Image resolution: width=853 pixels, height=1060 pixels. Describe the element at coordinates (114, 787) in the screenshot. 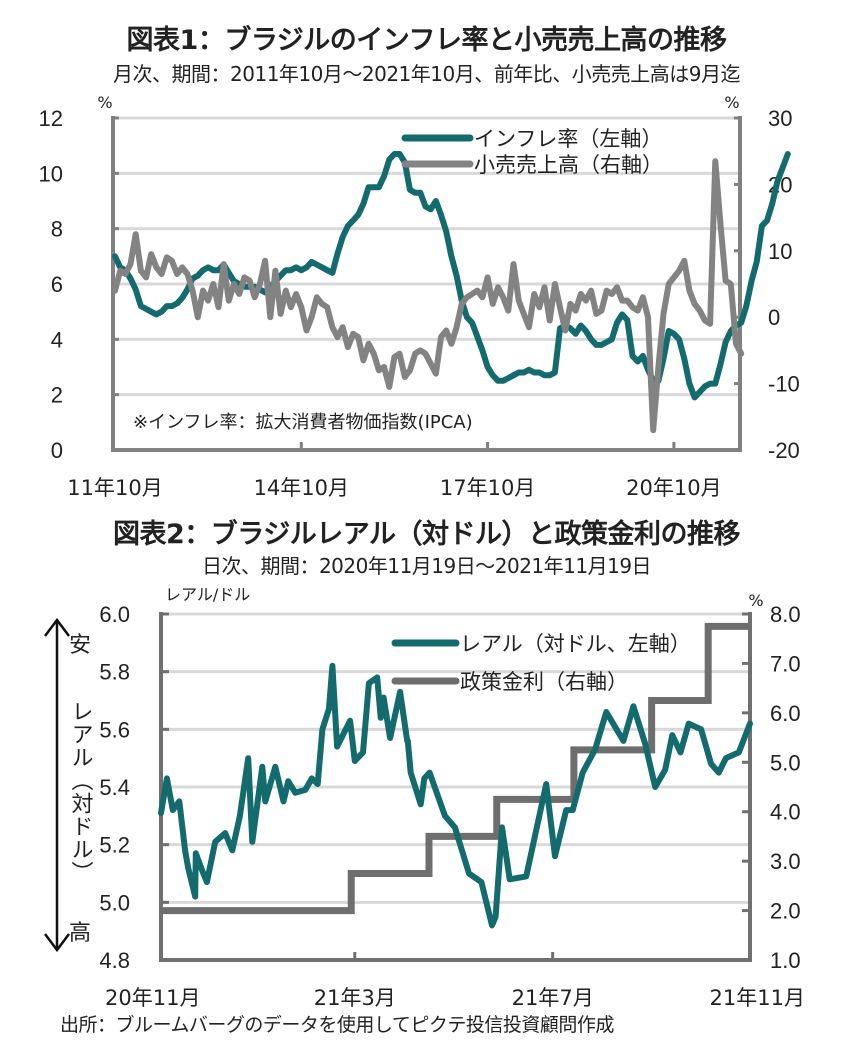

I see `left-axis-tick-label: 5.4` at that location.